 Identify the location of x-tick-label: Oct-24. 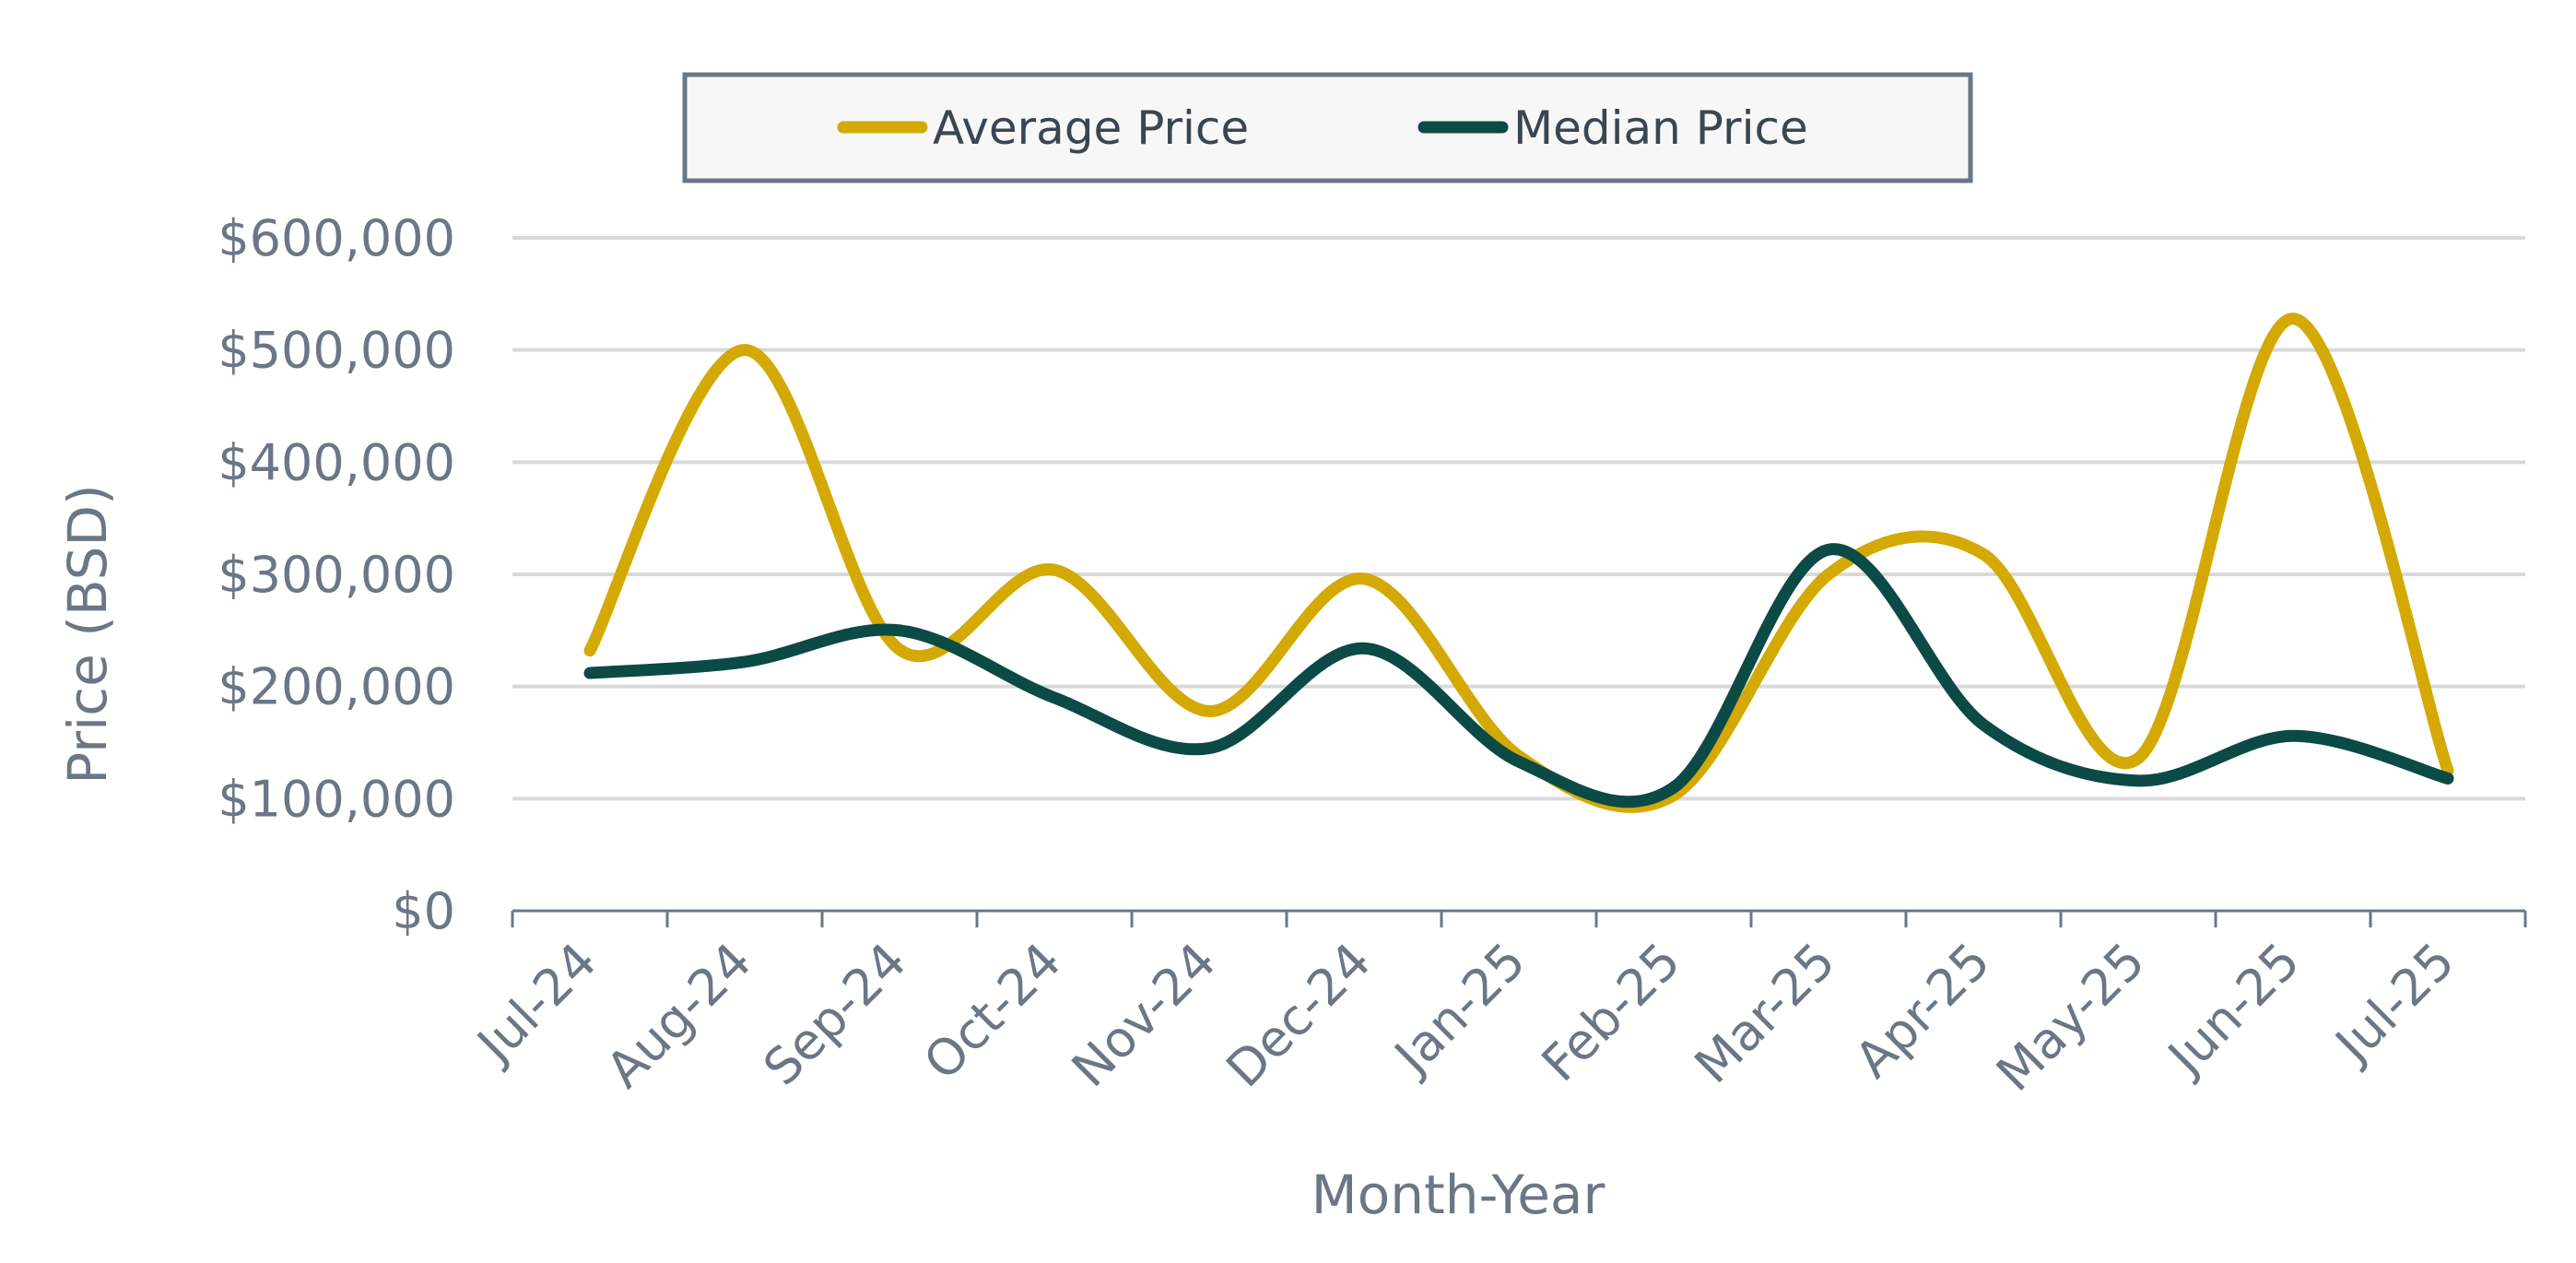
(992, 1012).